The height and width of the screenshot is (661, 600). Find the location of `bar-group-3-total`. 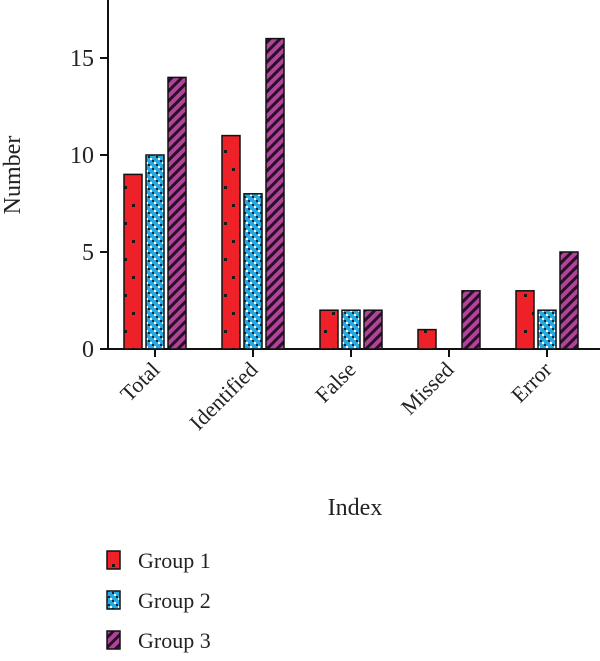

bar-group-3-total is located at coordinates (177, 213).